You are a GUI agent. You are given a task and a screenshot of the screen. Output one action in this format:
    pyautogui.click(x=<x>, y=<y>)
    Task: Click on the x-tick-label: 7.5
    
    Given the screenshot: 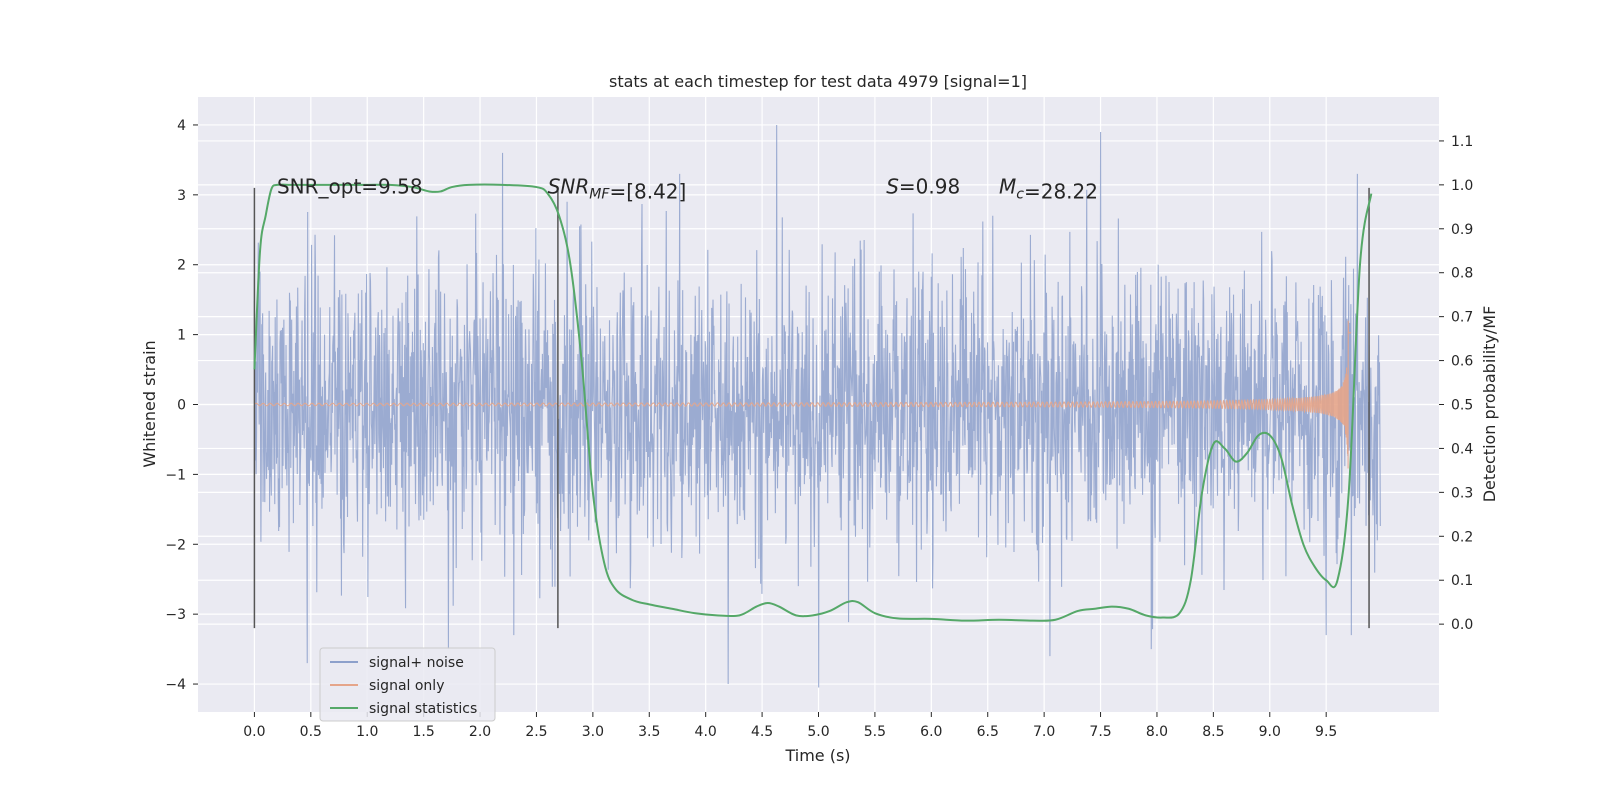 What is the action you would take?
    pyautogui.click(x=1100, y=732)
    